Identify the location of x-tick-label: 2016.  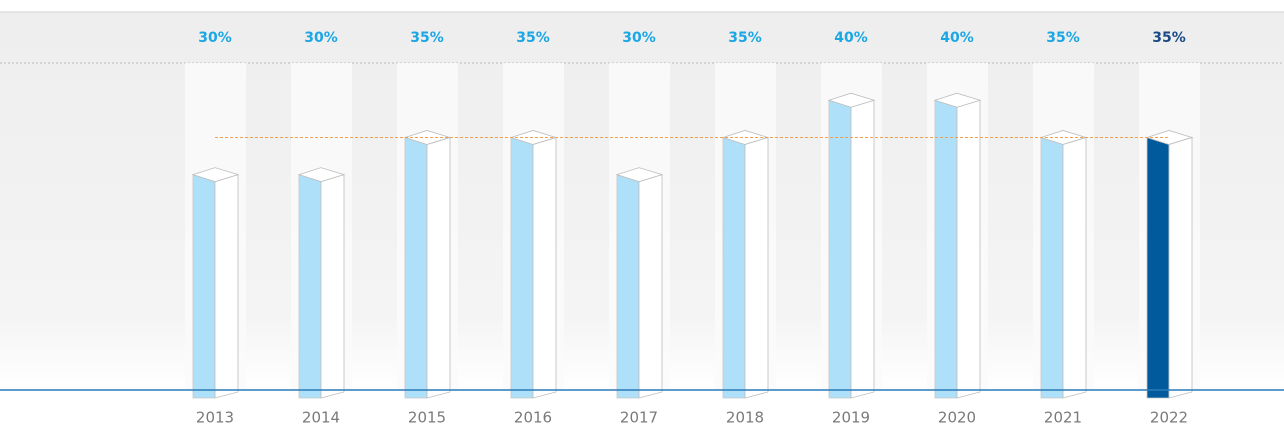
(533, 418).